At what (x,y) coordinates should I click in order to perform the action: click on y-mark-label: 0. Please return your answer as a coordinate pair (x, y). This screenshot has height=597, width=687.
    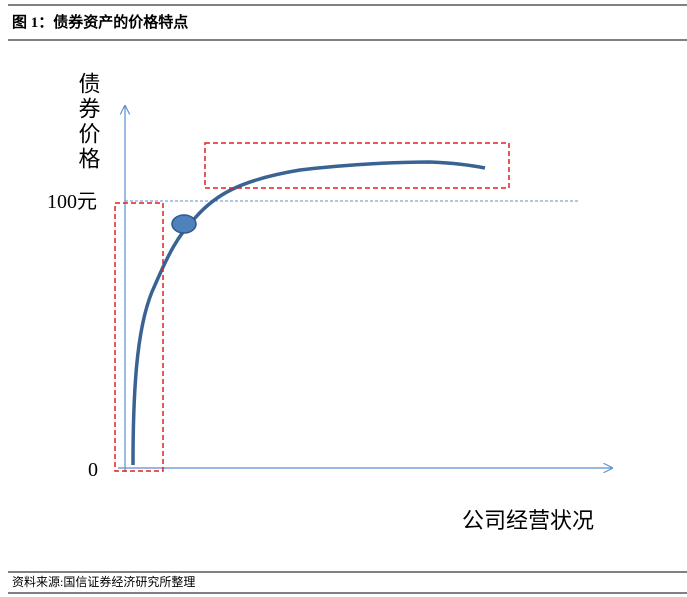
    Looking at the image, I should click on (93, 470).